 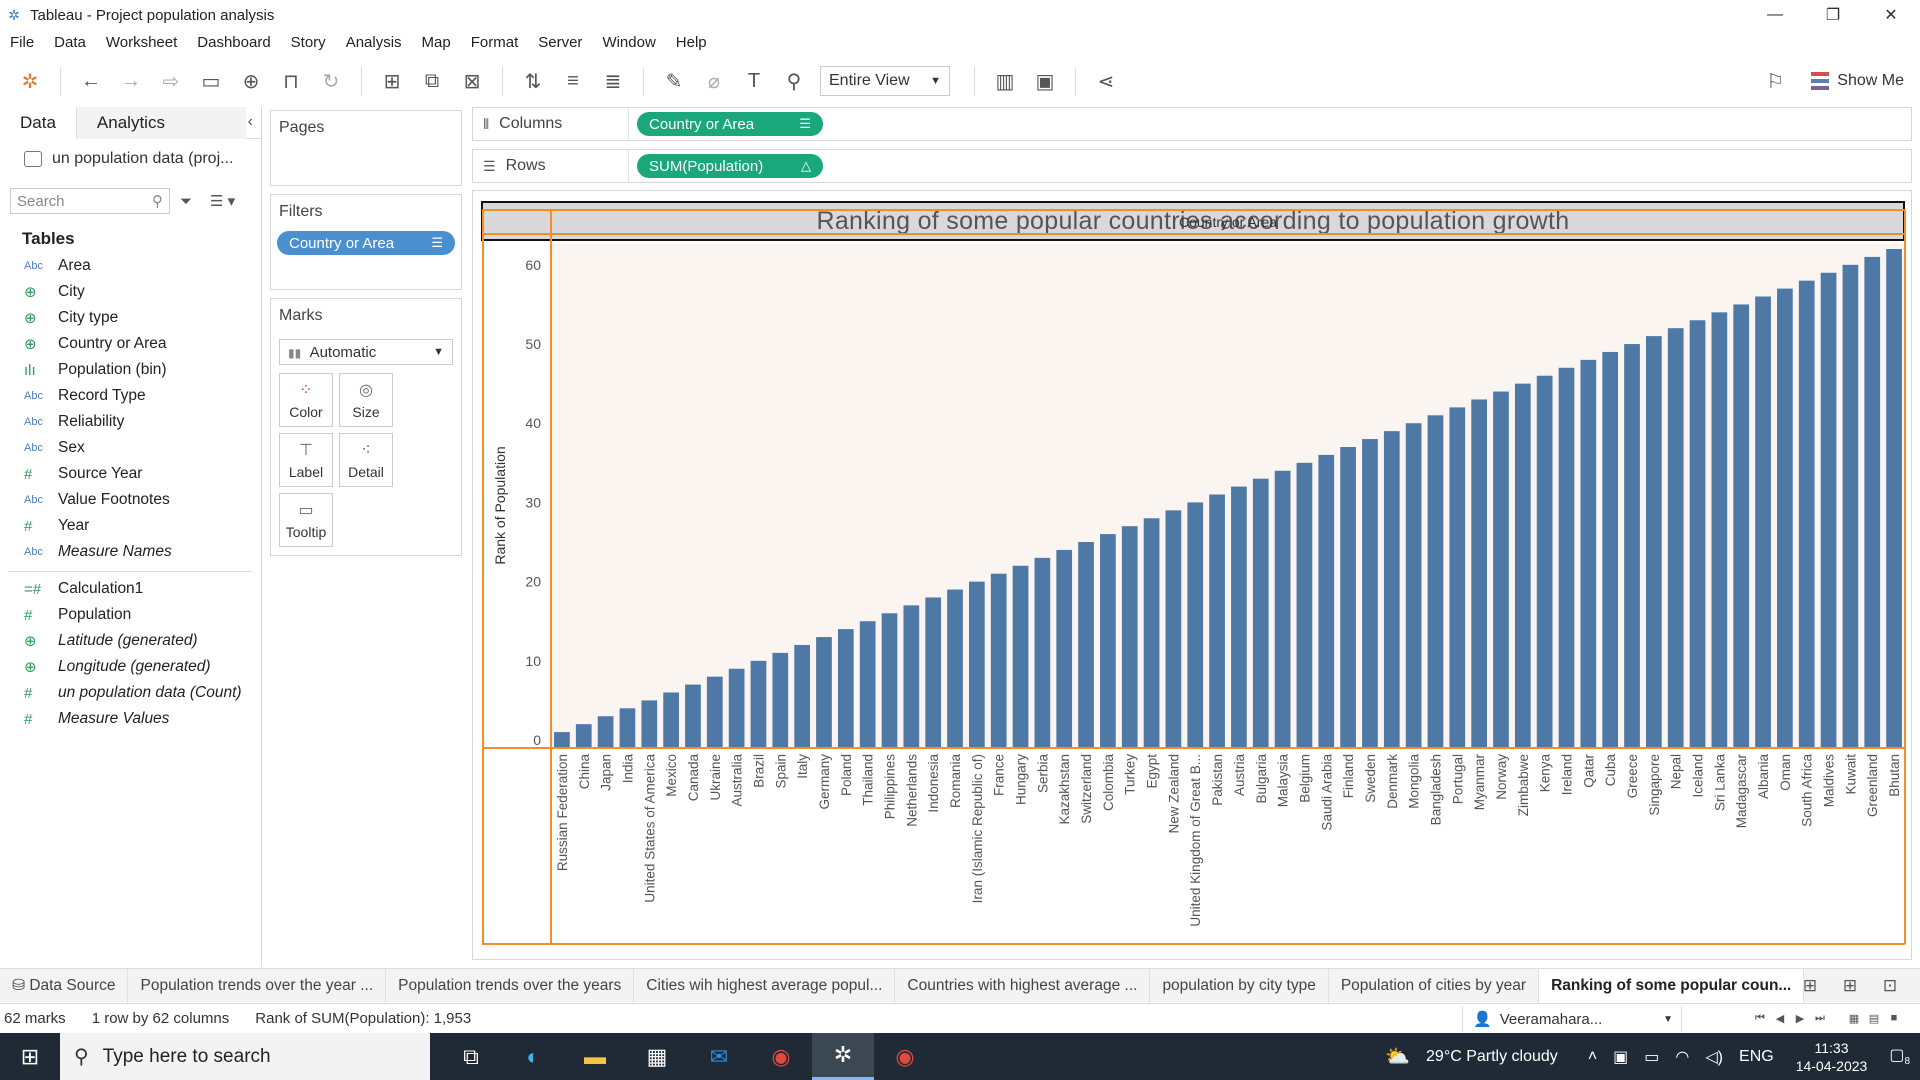 I want to click on share-icon: ⋖, so click(x=1106, y=81).